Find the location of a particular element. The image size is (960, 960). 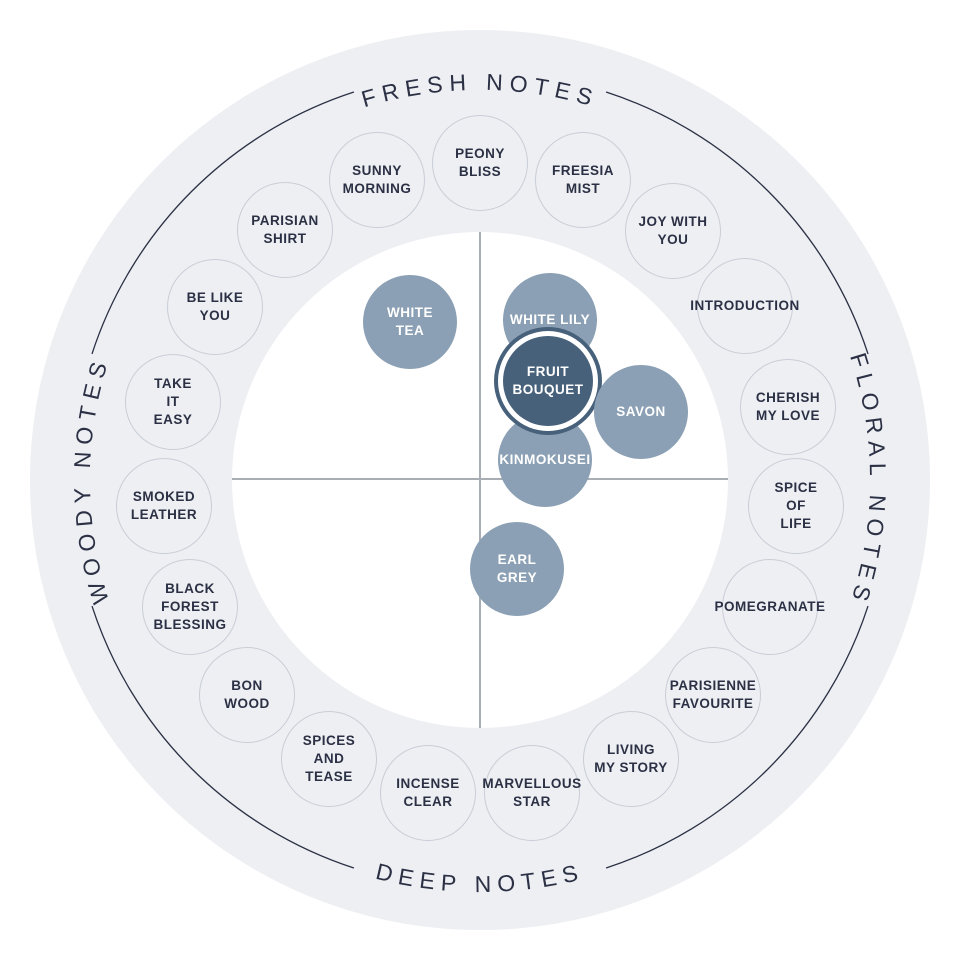

fragrance-white-tea: WHITE TEA is located at coordinates (410, 322).